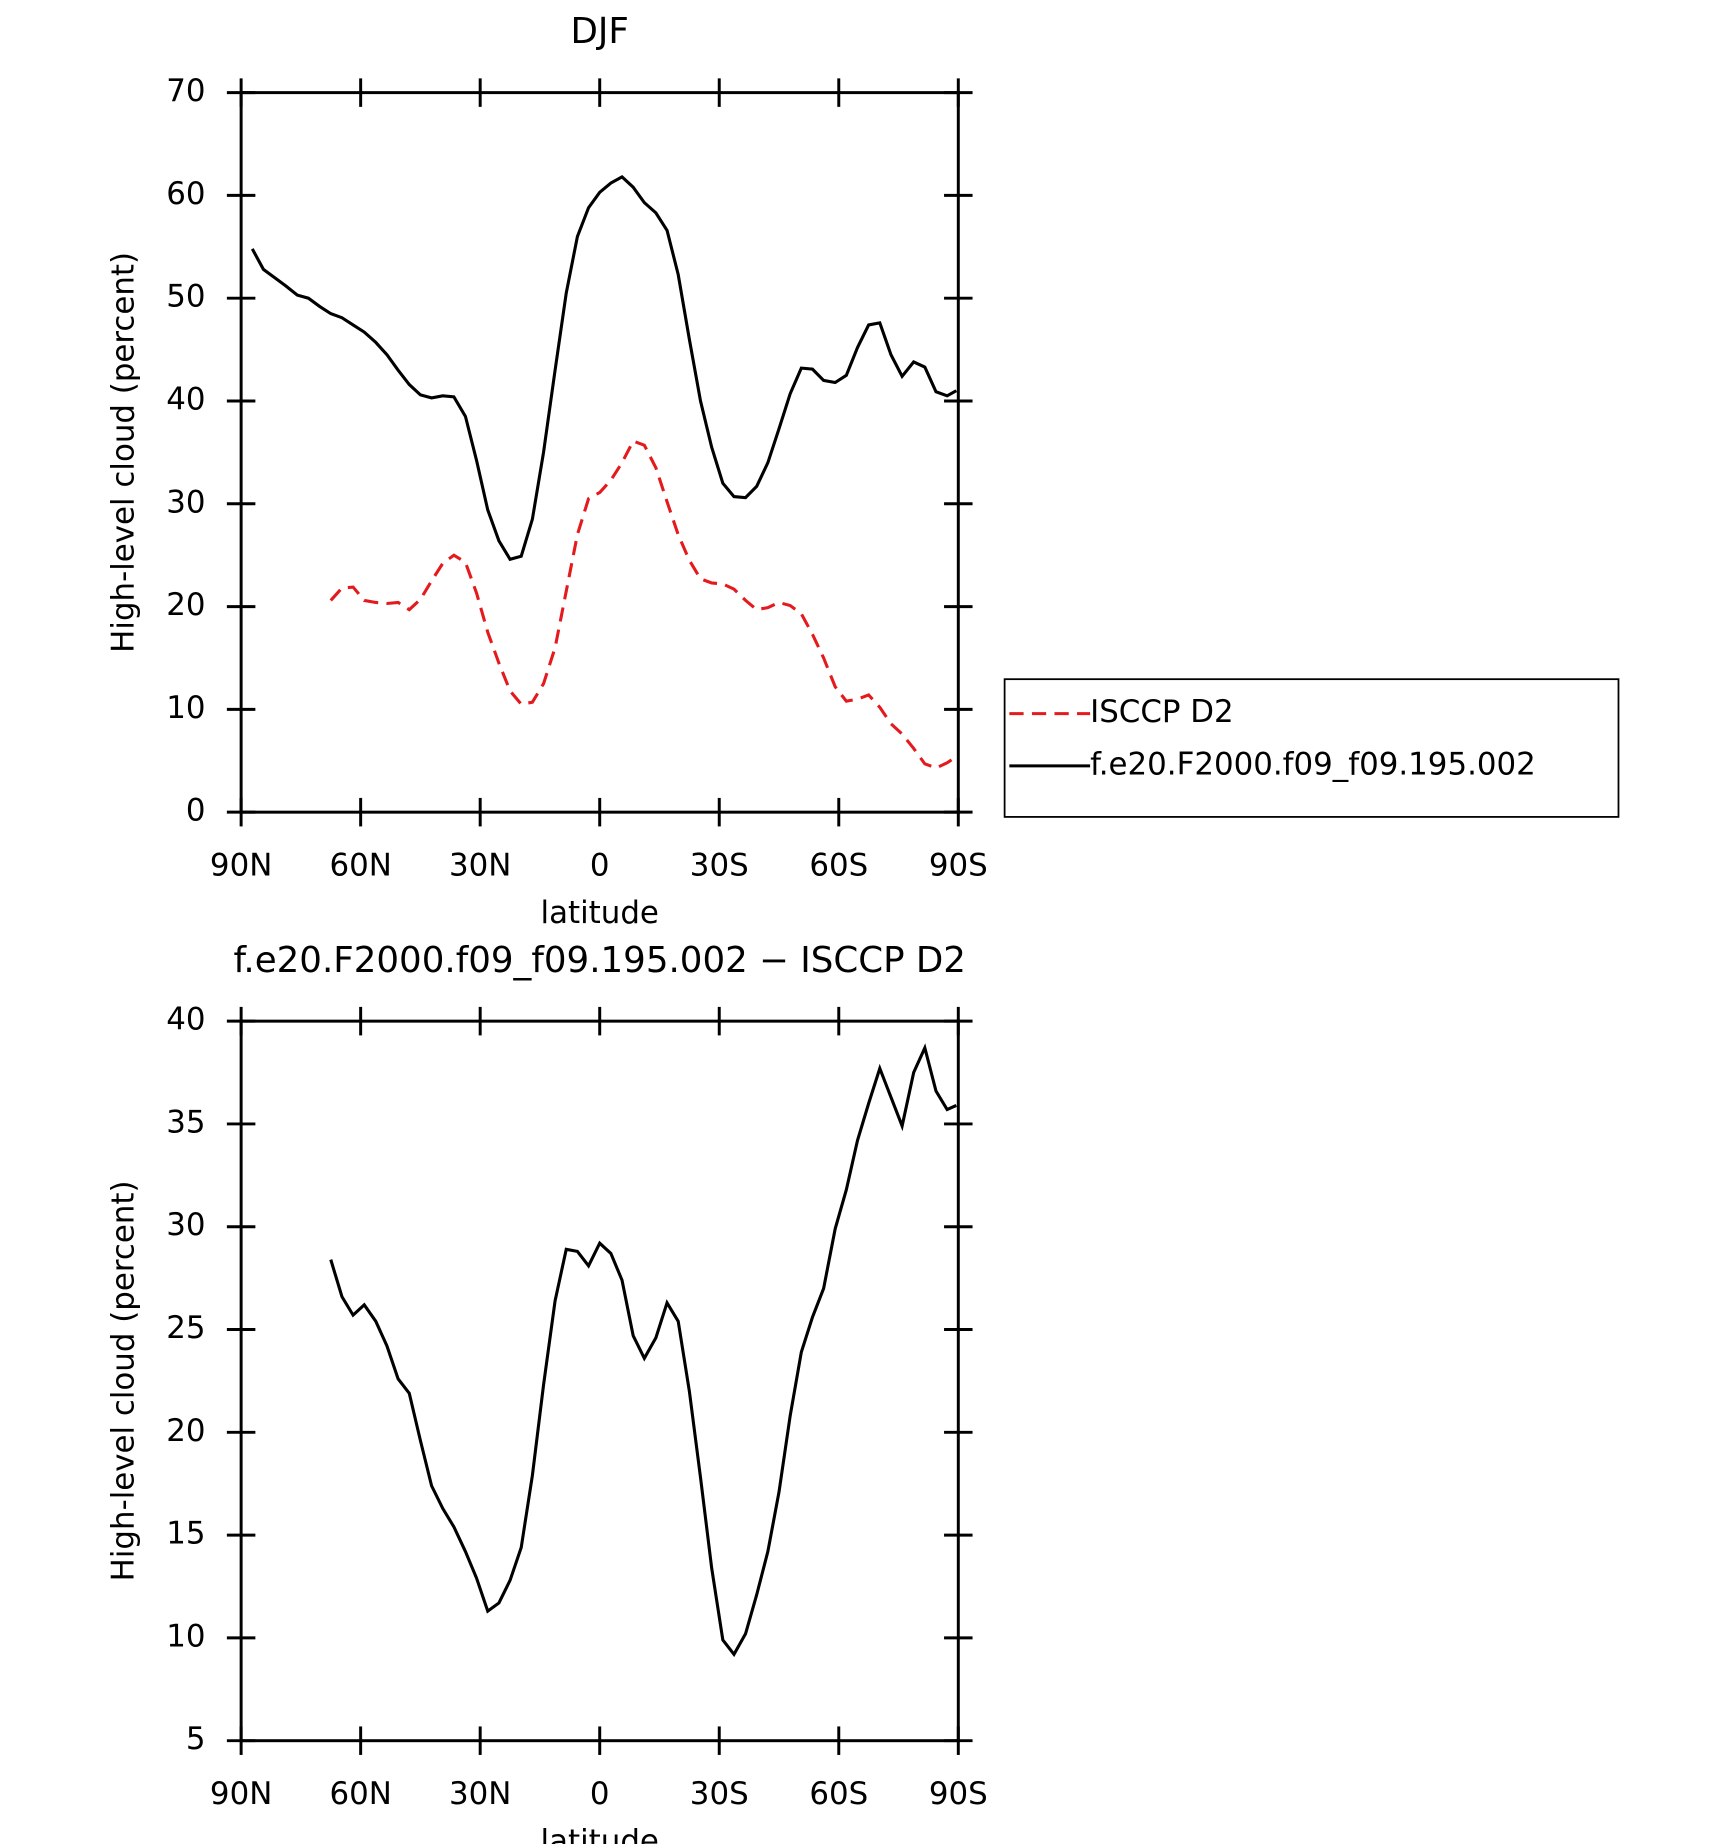 This screenshot has width=1710, height=1844. I want to click on y-tick-label: 5, so click(196, 1739).